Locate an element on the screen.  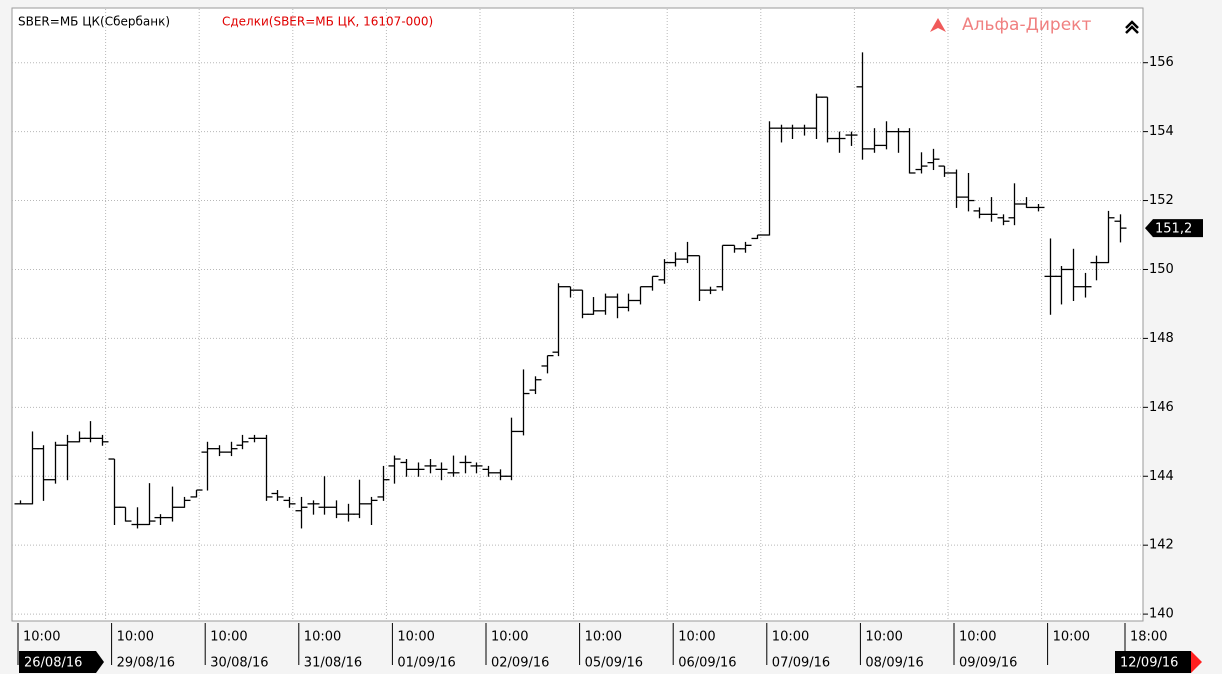
last-price-label: 151,2 is located at coordinates (1173, 229).